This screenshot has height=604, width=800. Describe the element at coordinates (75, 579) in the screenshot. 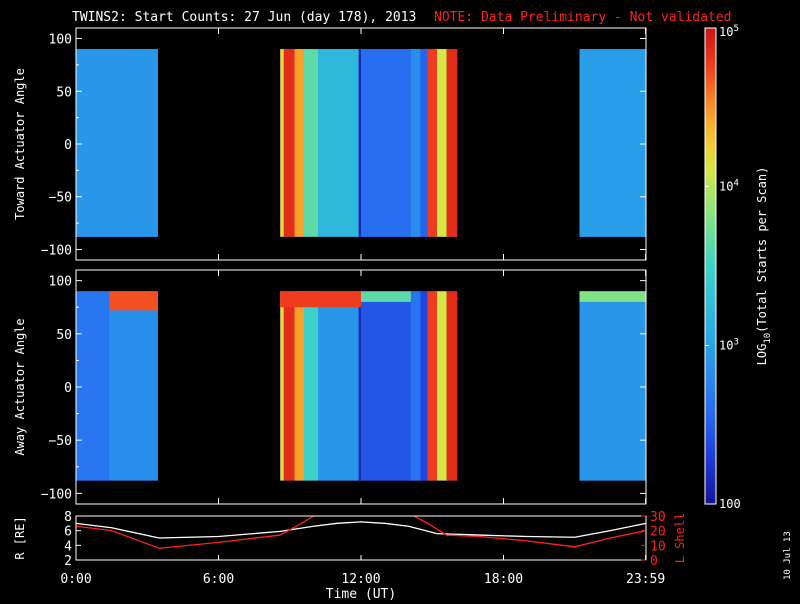

I see `x-tick-label: 0:00` at that location.